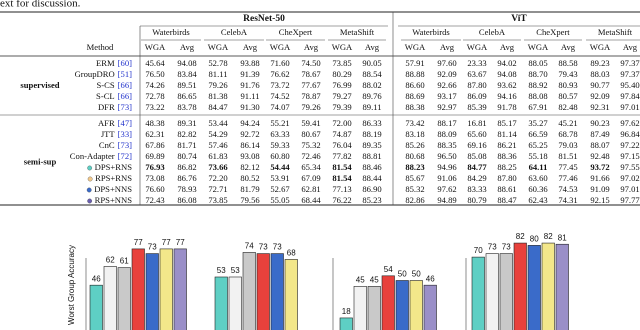 This screenshot has height=330, width=640. I want to click on table-cell: 91.39, so click(249, 74).